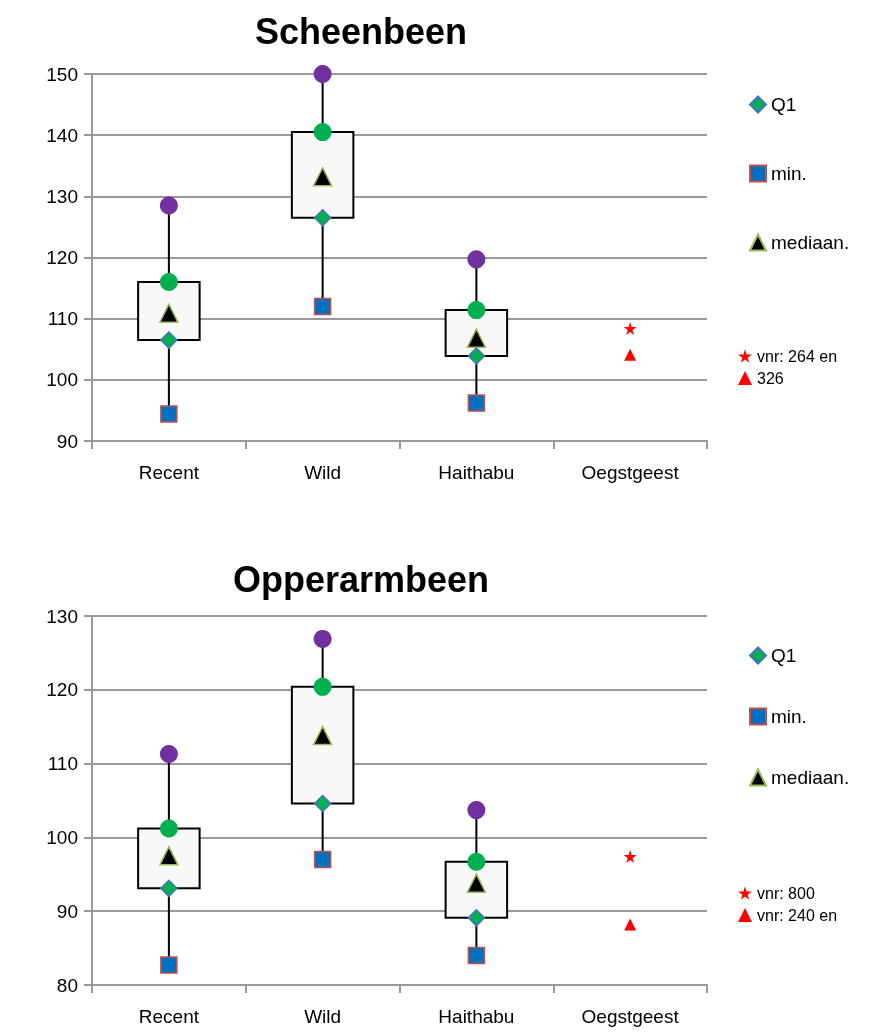 The height and width of the screenshot is (1033, 876). I want to click on legend-label: 326, so click(770, 378).